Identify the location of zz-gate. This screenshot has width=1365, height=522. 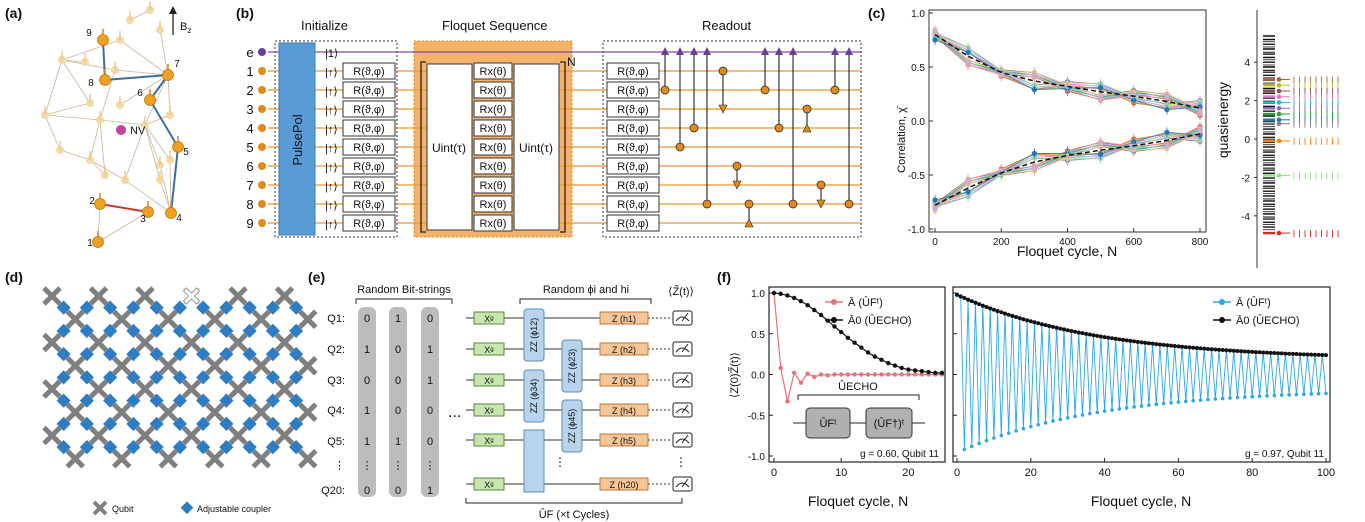
(534, 396).